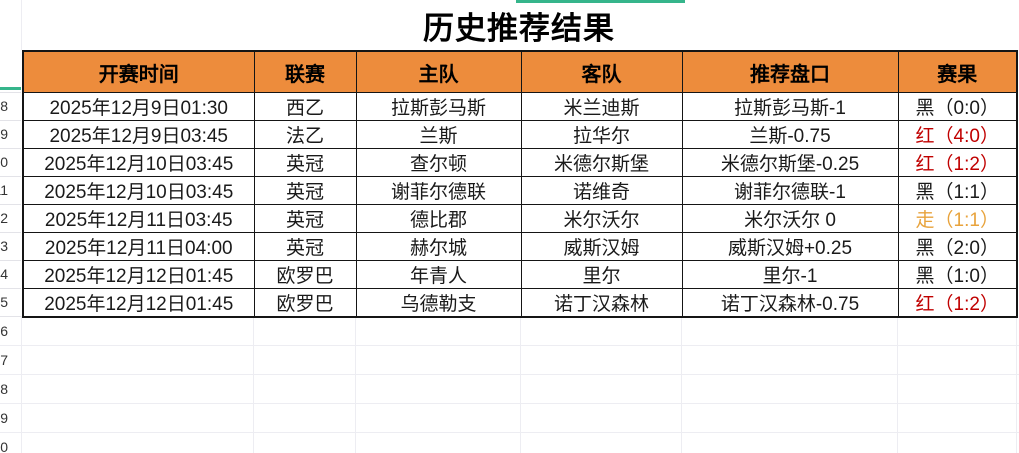  Describe the element at coordinates (601, 134) in the screenshot. I see `cell-away: 拉华尔` at that location.